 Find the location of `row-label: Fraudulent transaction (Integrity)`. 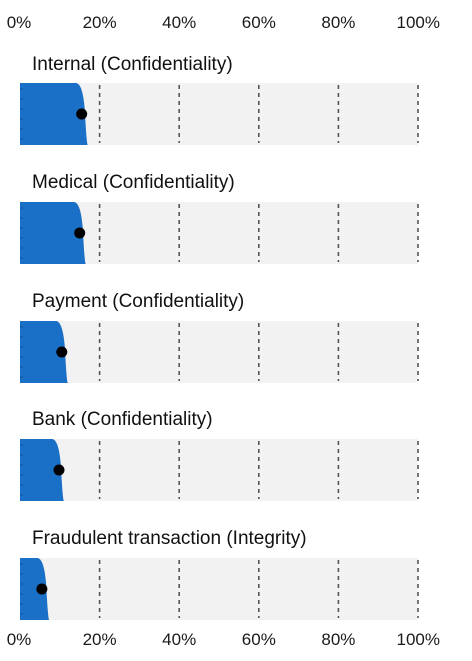

row-label: Fraudulent transaction (Integrity) is located at coordinates (169, 538).